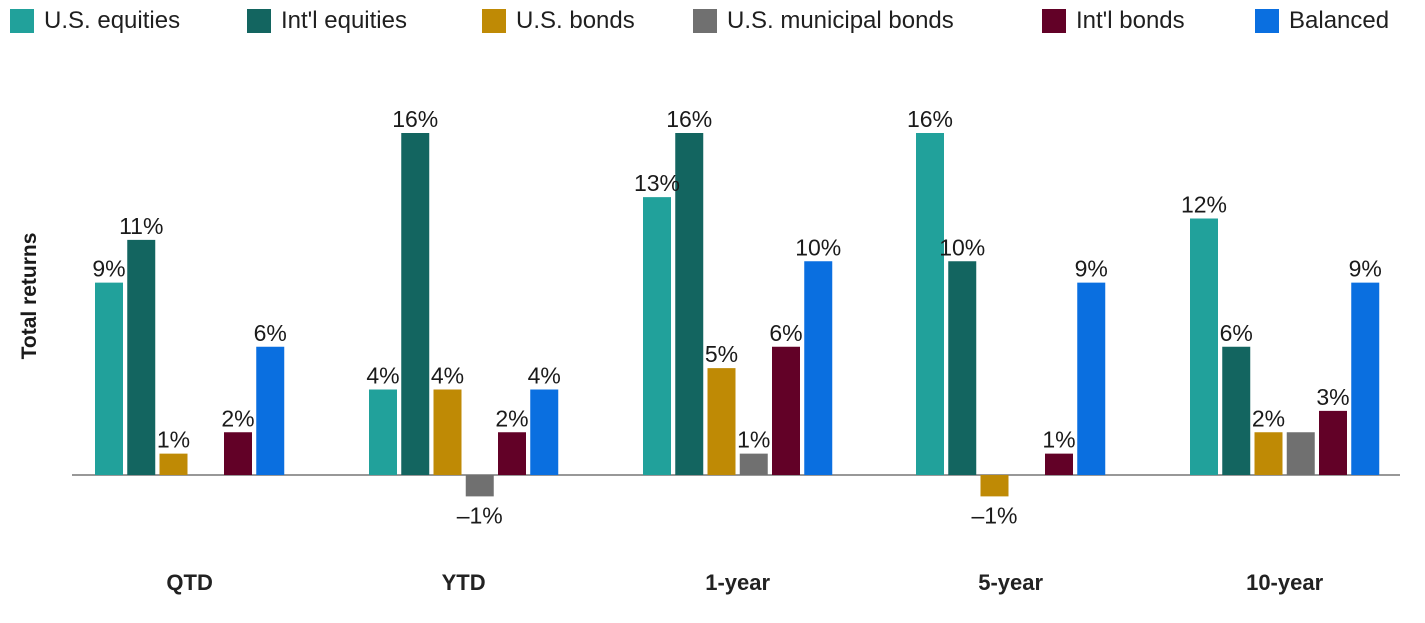 The width and height of the screenshot is (1425, 623). What do you see at coordinates (447, 432) in the screenshot?
I see `bar-u-s-bonds-ytd` at bounding box center [447, 432].